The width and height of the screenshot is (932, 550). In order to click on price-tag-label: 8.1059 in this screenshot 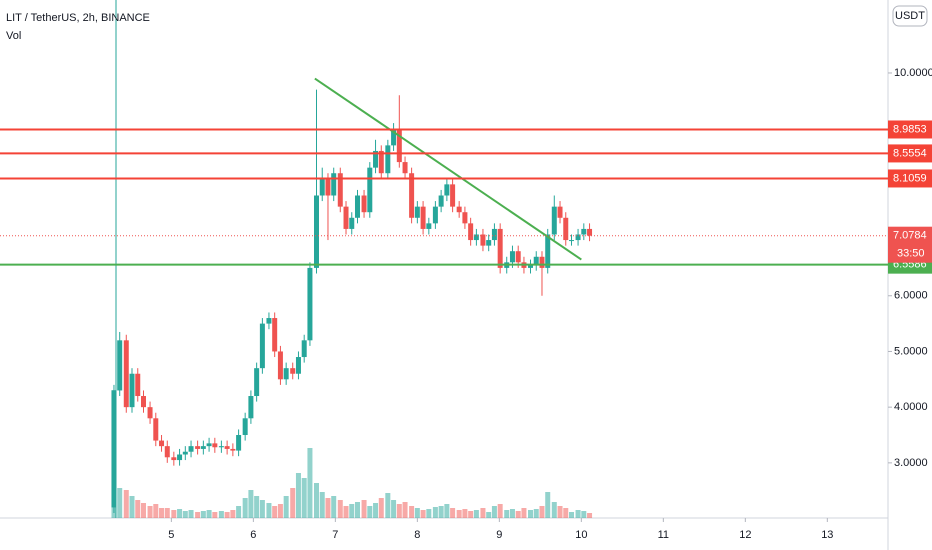, I will do `click(910, 178)`.